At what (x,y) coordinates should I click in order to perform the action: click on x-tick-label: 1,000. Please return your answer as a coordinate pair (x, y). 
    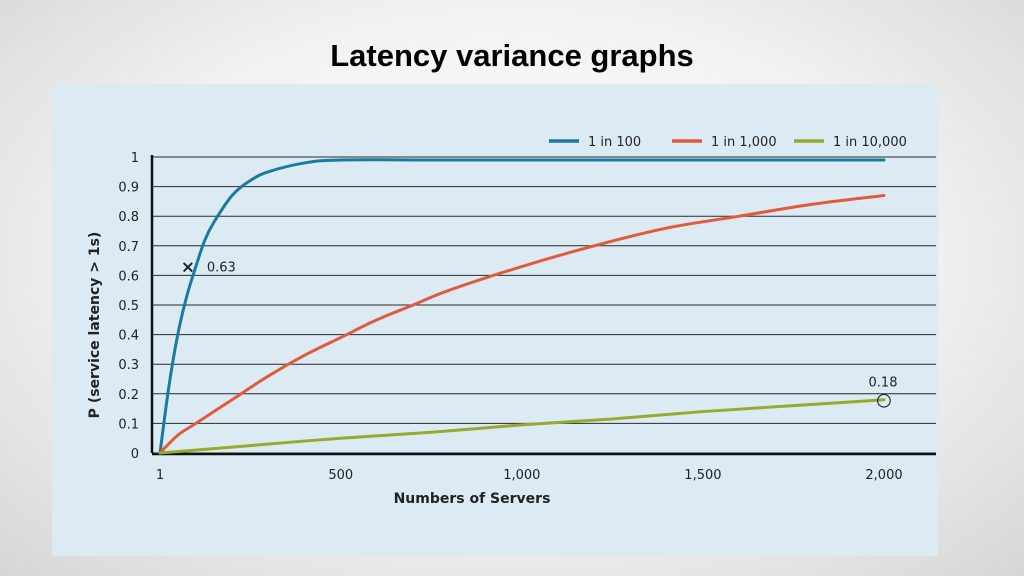
    Looking at the image, I should click on (521, 475).